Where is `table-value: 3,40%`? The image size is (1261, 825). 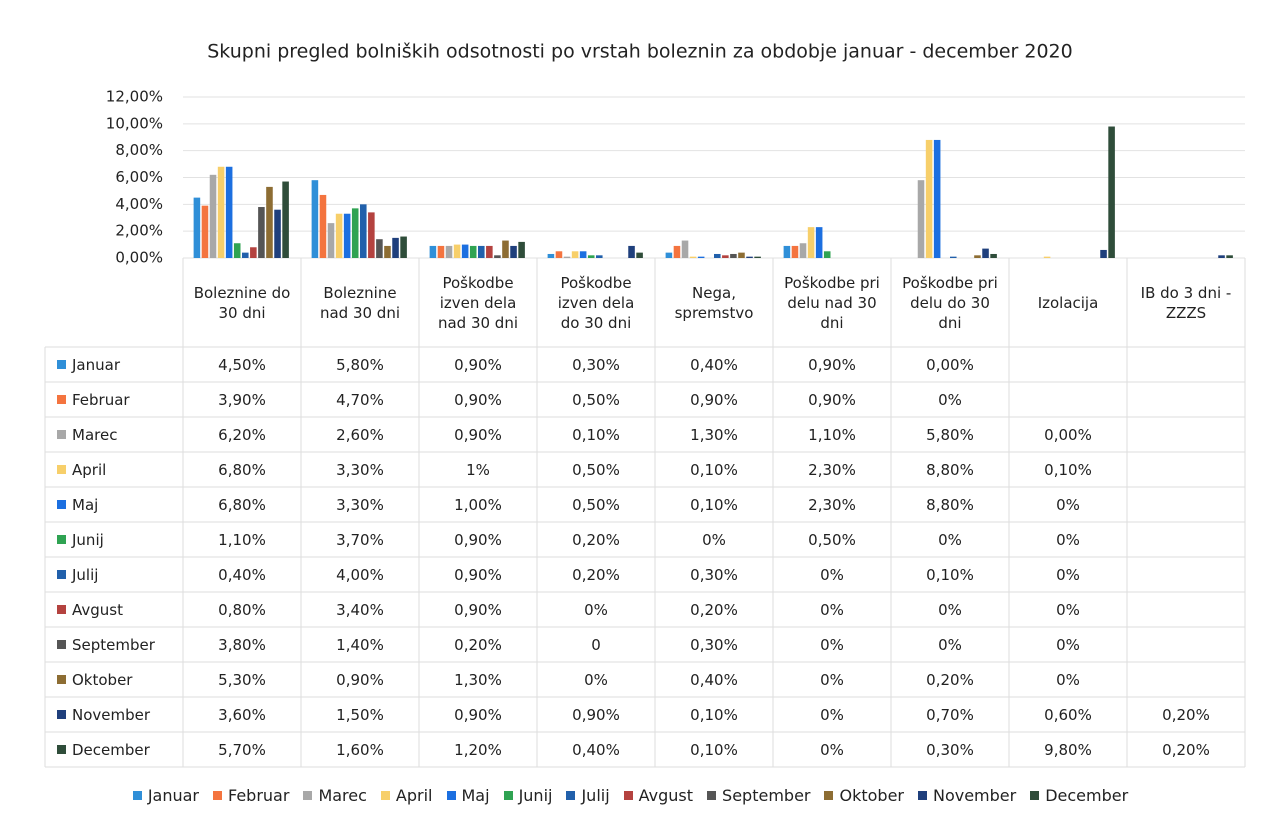 table-value: 3,40% is located at coordinates (360, 609).